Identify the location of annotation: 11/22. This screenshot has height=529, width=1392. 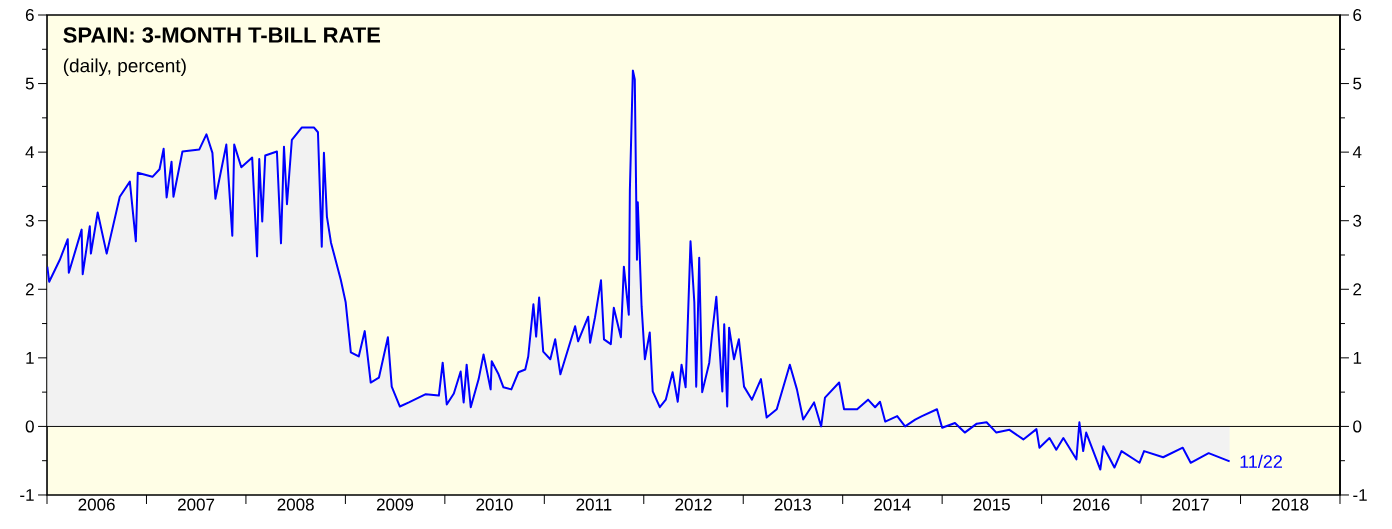
(1261, 461).